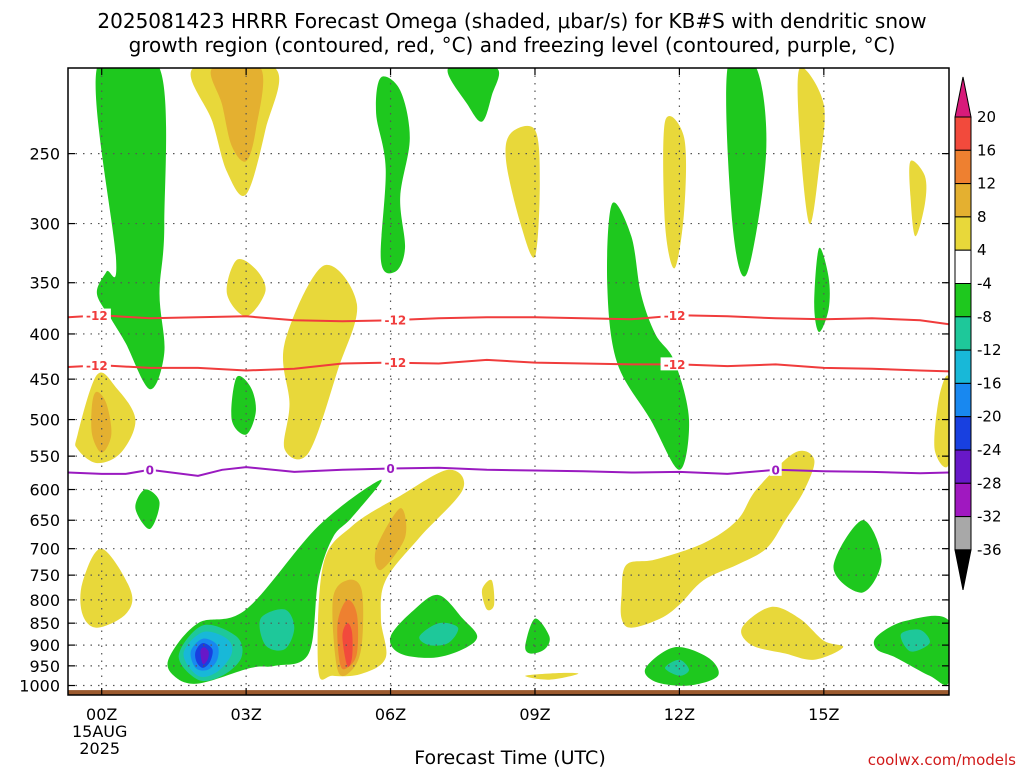  Describe the element at coordinates (44, 575) in the screenshot. I see `y-tick-label: 750` at that location.